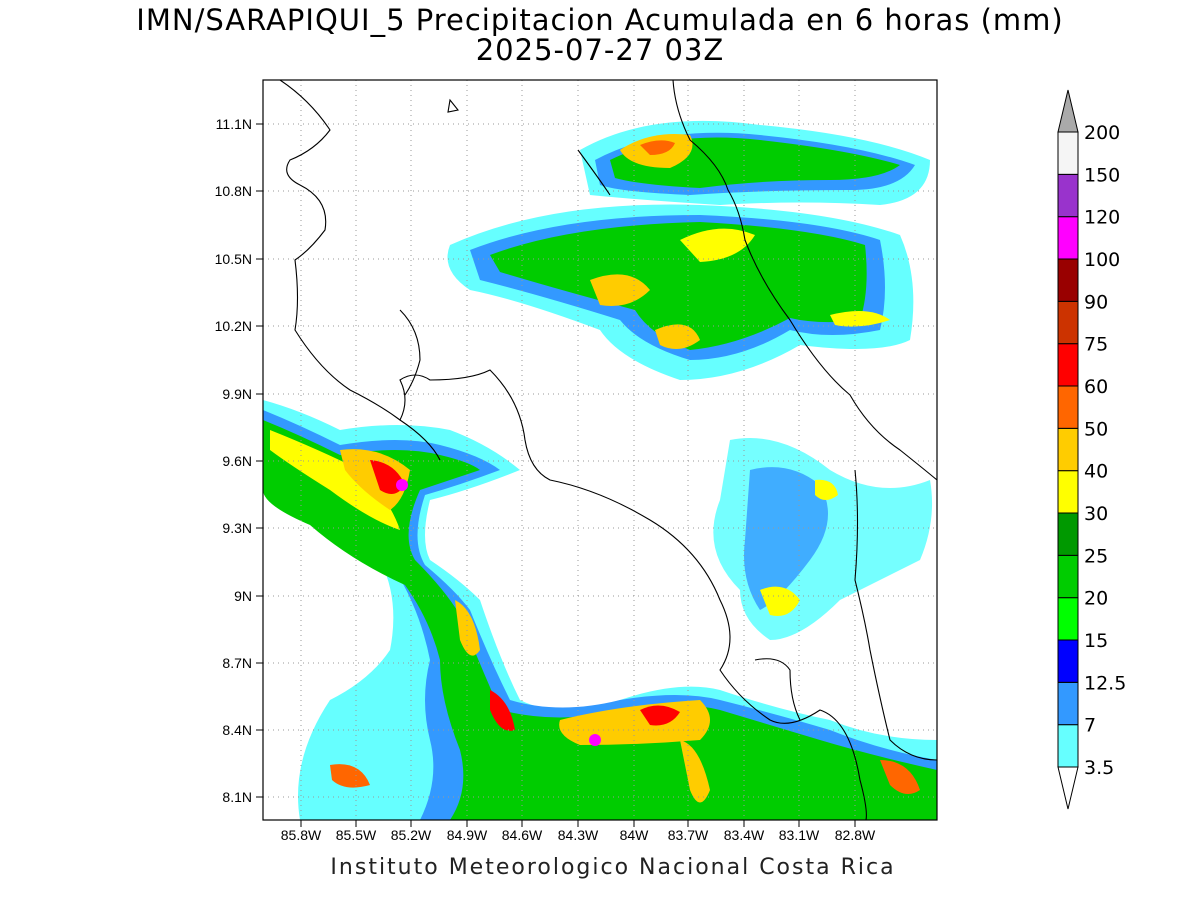 The width and height of the screenshot is (1200, 900). What do you see at coordinates (522, 835) in the screenshot?
I see `lon-label: 84.6W` at bounding box center [522, 835].